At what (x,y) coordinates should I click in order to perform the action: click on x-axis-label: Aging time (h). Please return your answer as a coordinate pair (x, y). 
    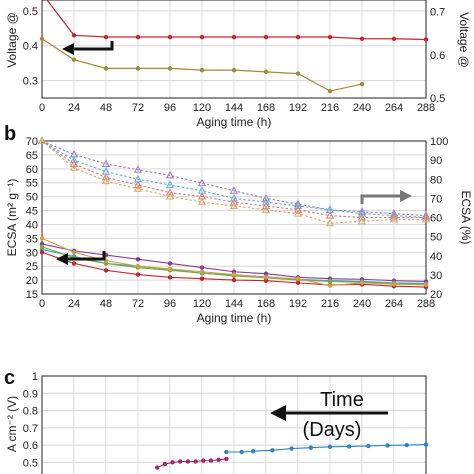
    Looking at the image, I should click on (234, 122).